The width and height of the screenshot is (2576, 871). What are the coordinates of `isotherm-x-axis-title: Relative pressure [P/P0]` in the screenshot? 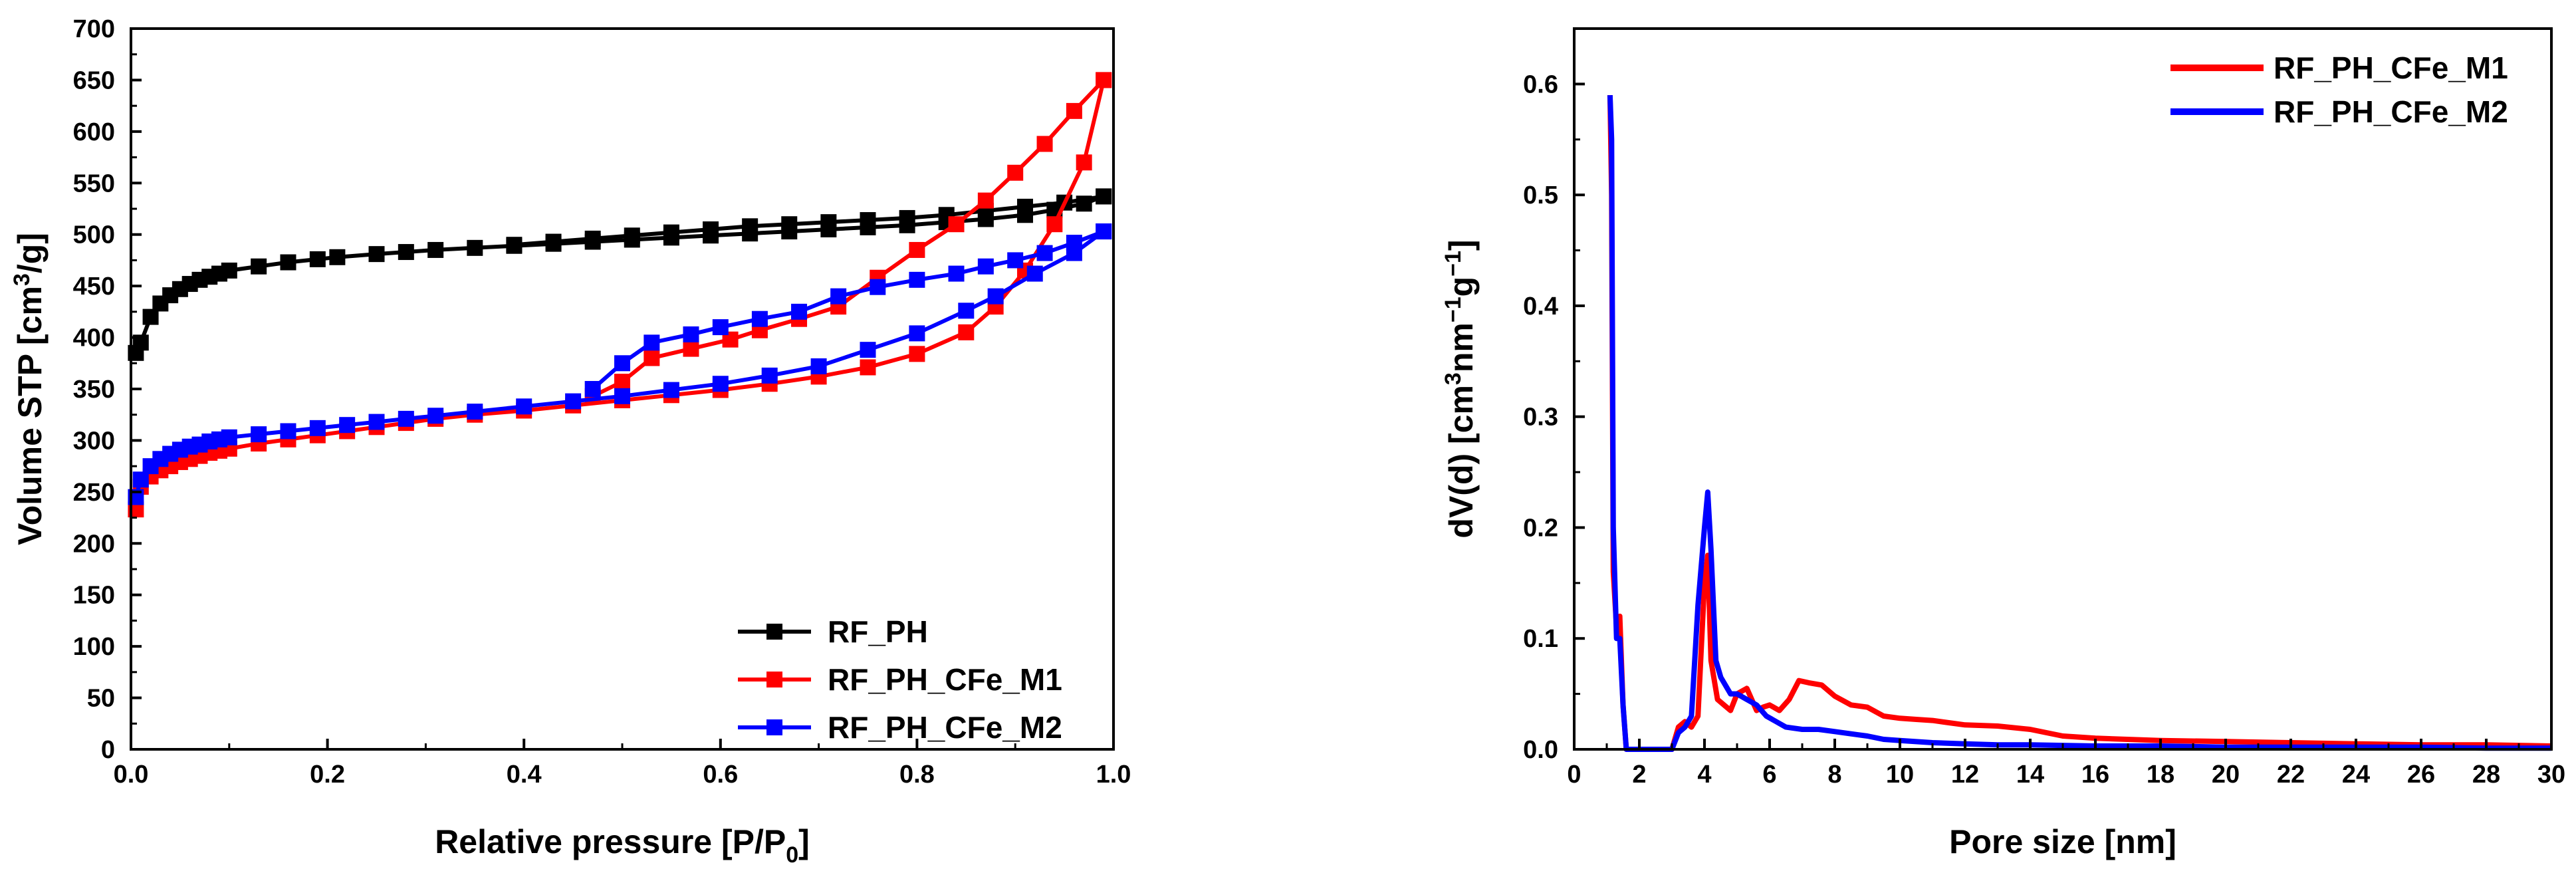 It's located at (622, 846).